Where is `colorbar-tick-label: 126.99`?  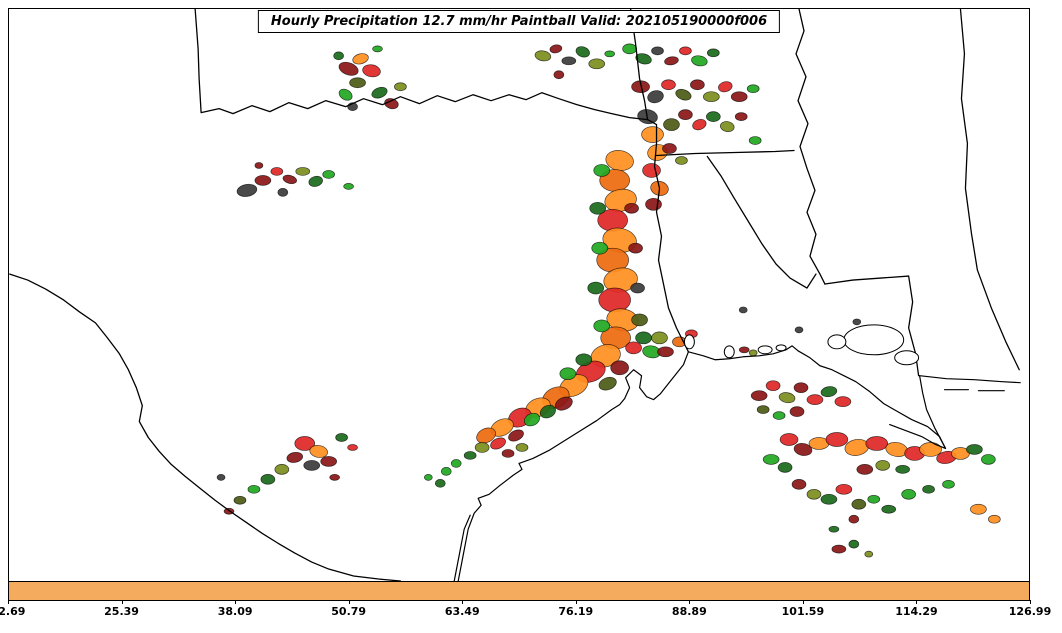
colorbar-tick-label: 126.99 is located at coordinates (1030, 611).